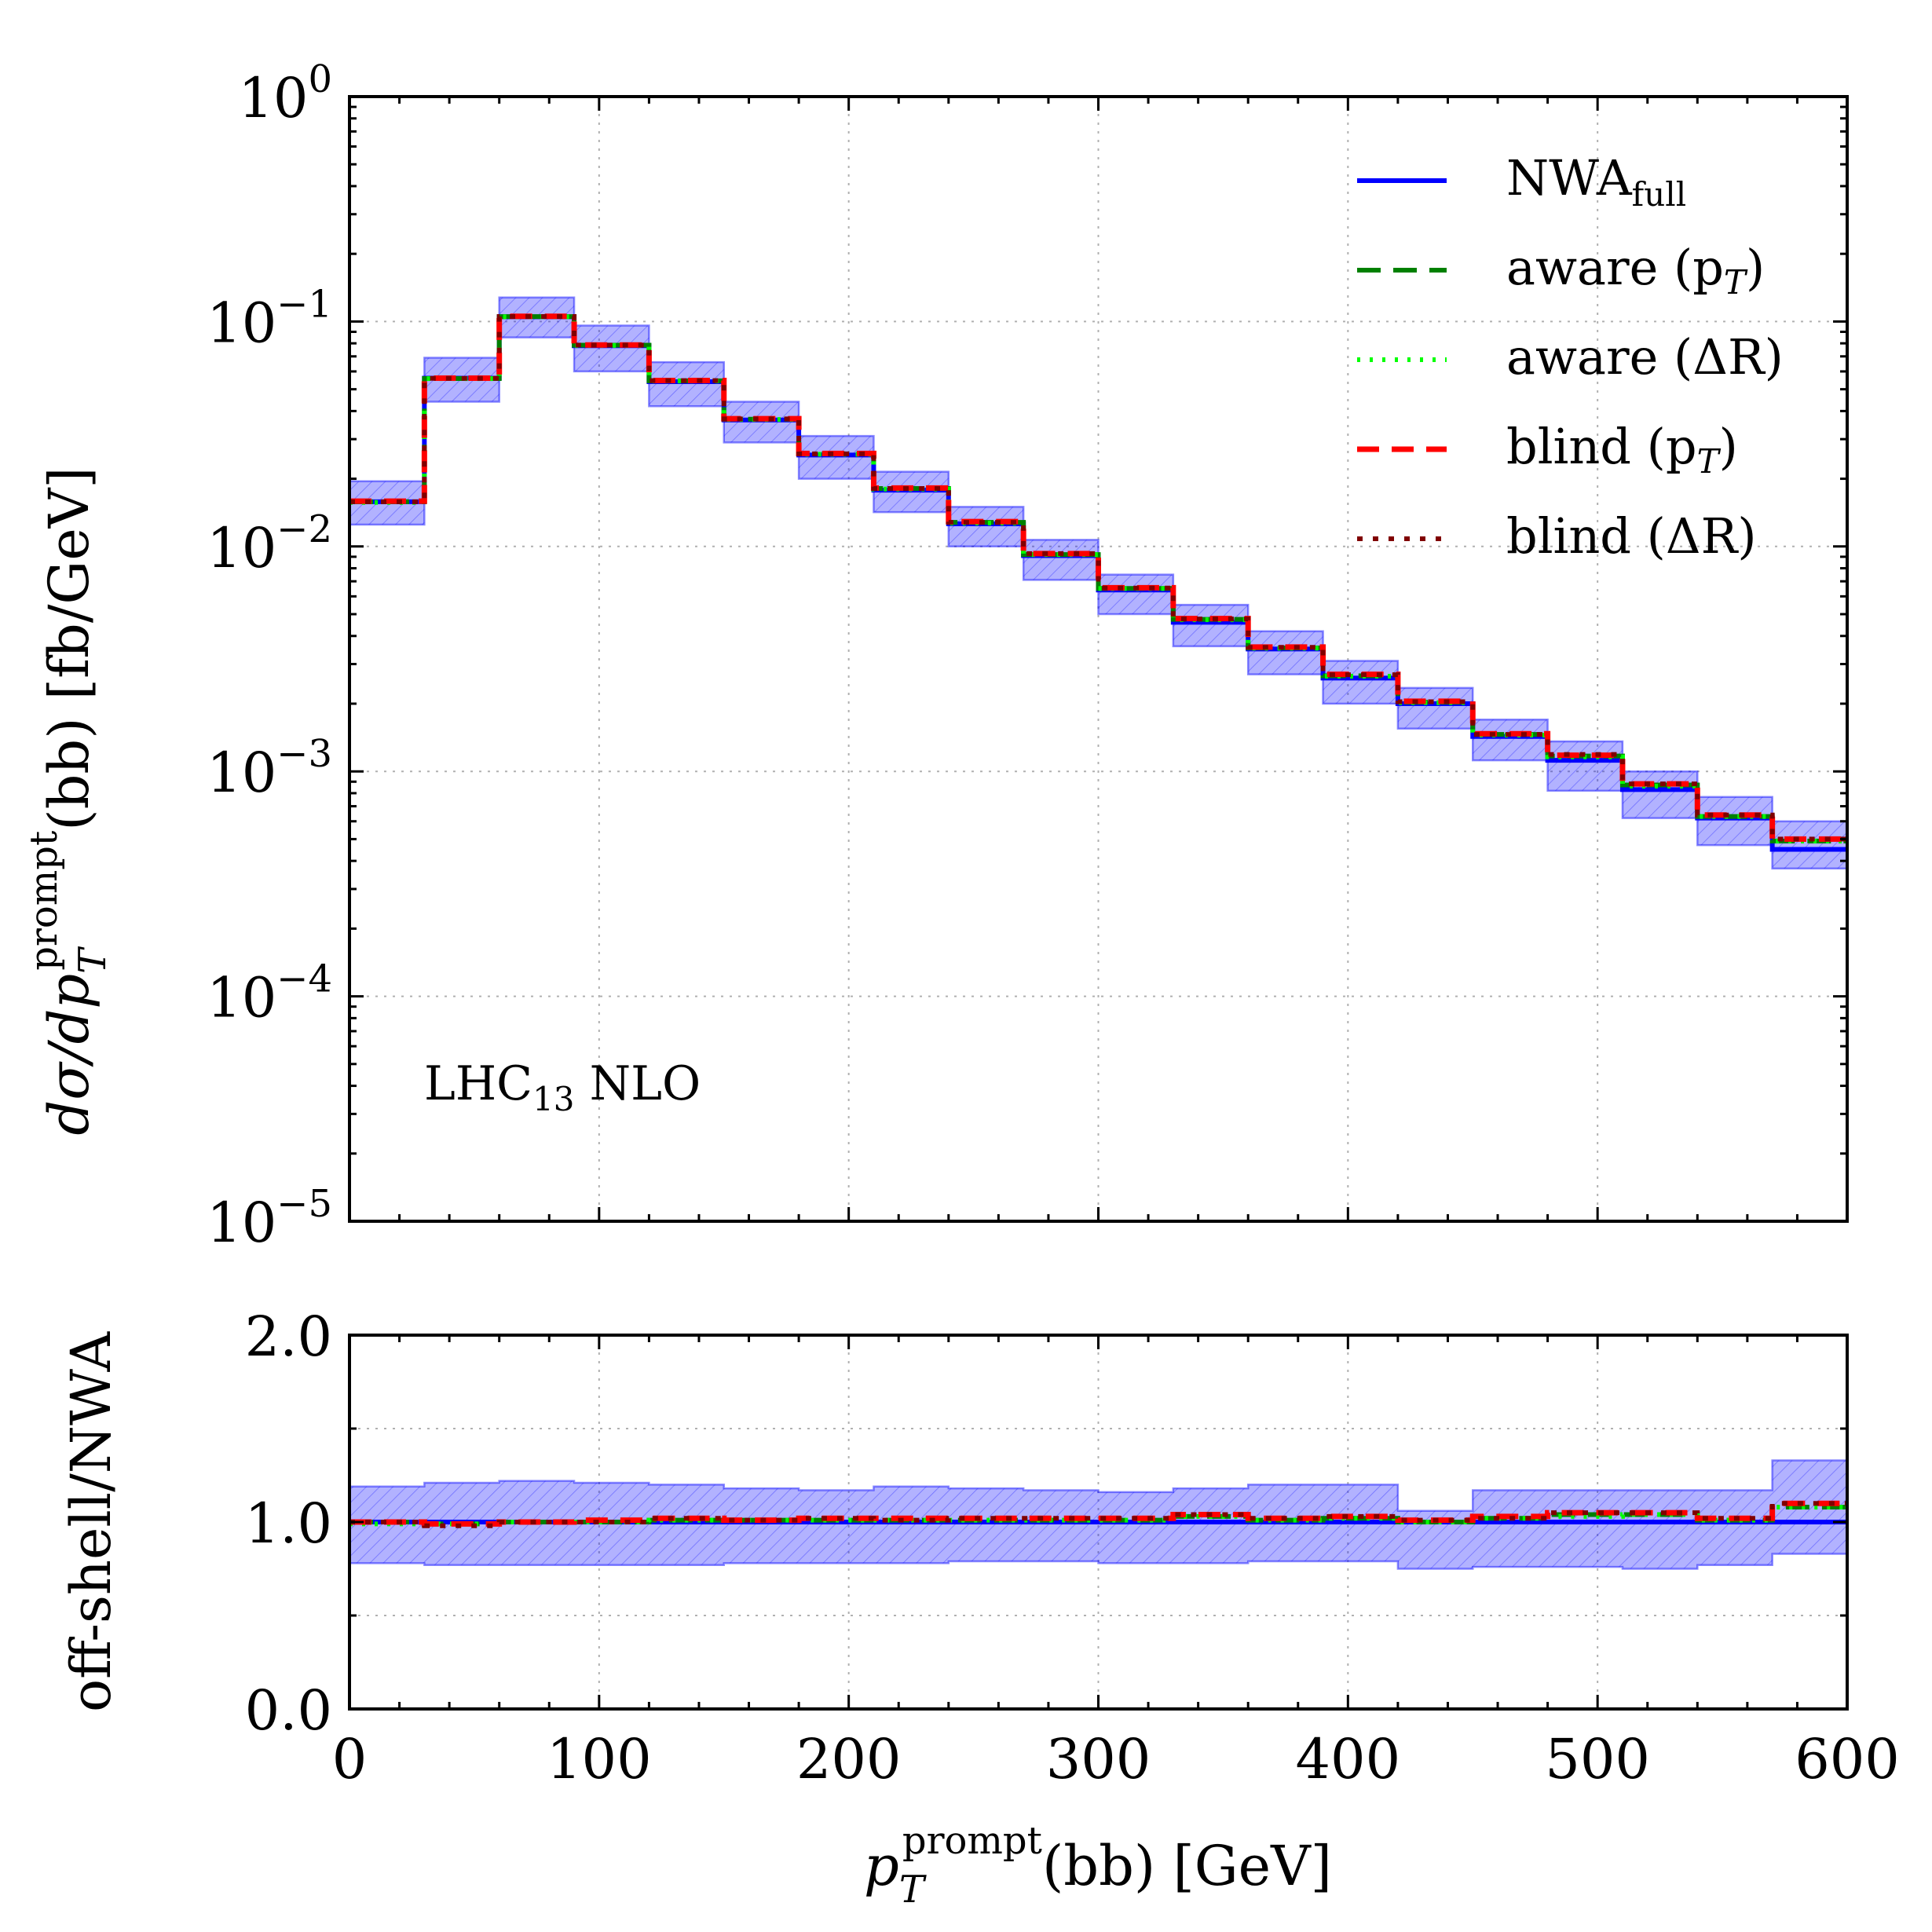 The image size is (1932, 1932). I want to click on main-y-tick-label: 10⁻², so click(269, 543).